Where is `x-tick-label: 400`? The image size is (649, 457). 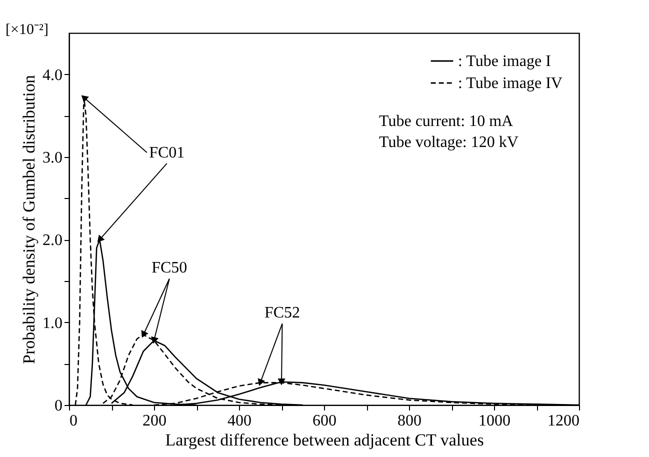
x-tick-label: 400 is located at coordinates (240, 421).